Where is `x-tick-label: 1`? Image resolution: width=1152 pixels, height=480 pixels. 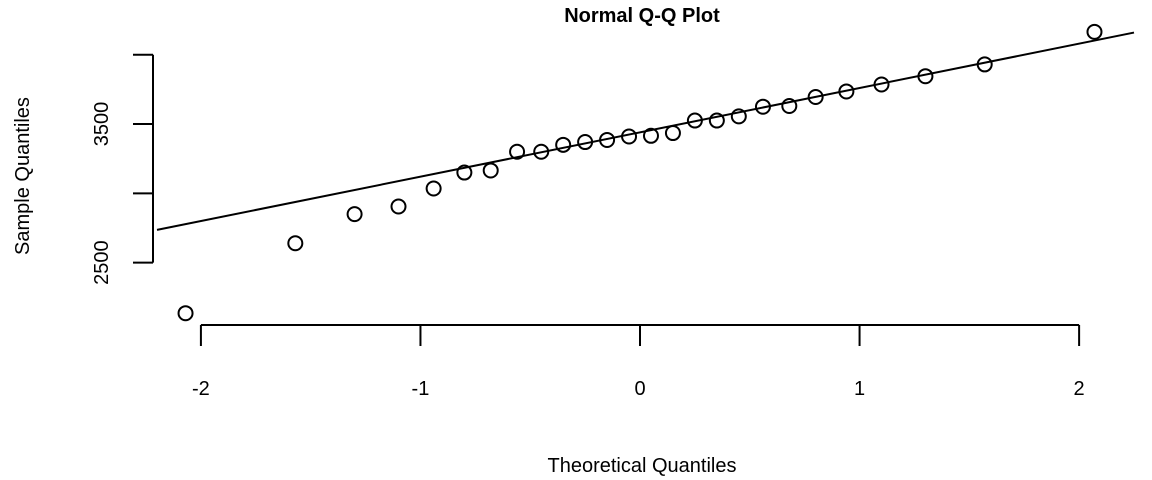
x-tick-label: 1 is located at coordinates (859, 389).